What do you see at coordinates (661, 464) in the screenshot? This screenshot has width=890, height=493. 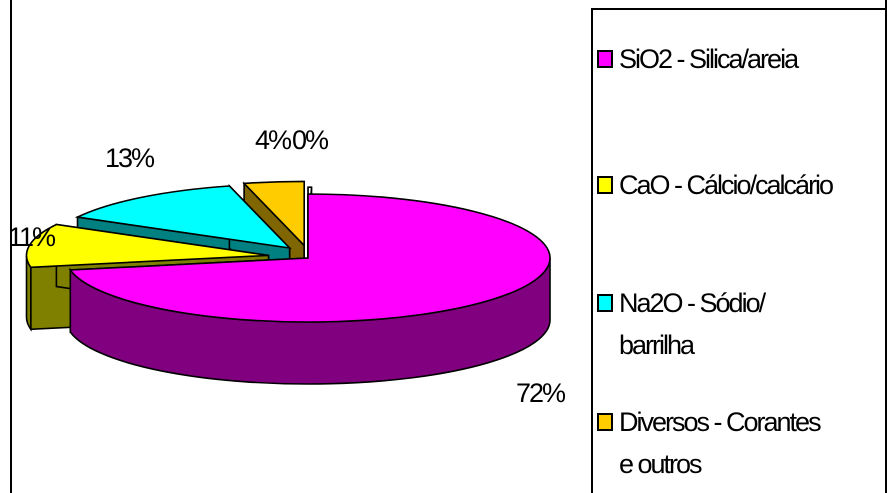 I see `legend-label-diversos-line2: e outros` at bounding box center [661, 464].